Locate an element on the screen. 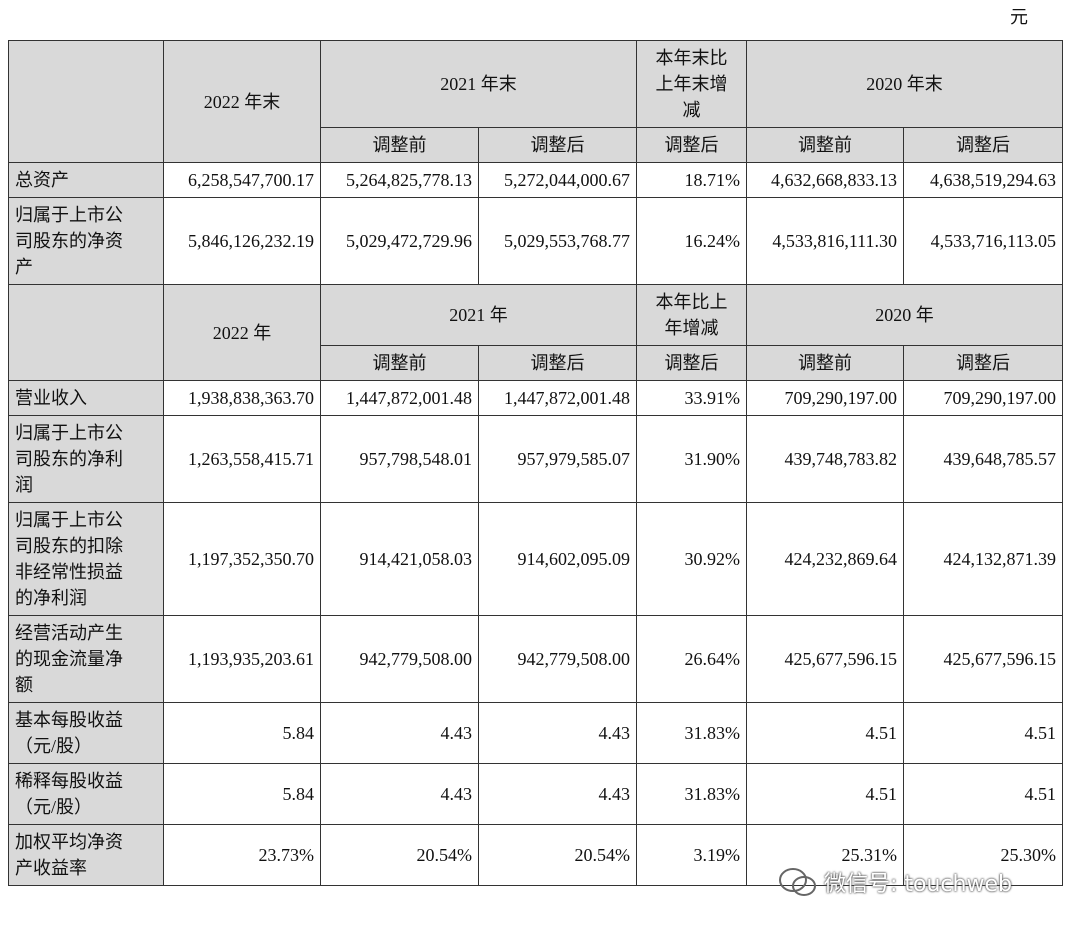 The width and height of the screenshot is (1080, 930). value-cell: 424,132,871.39 is located at coordinates (983, 559).